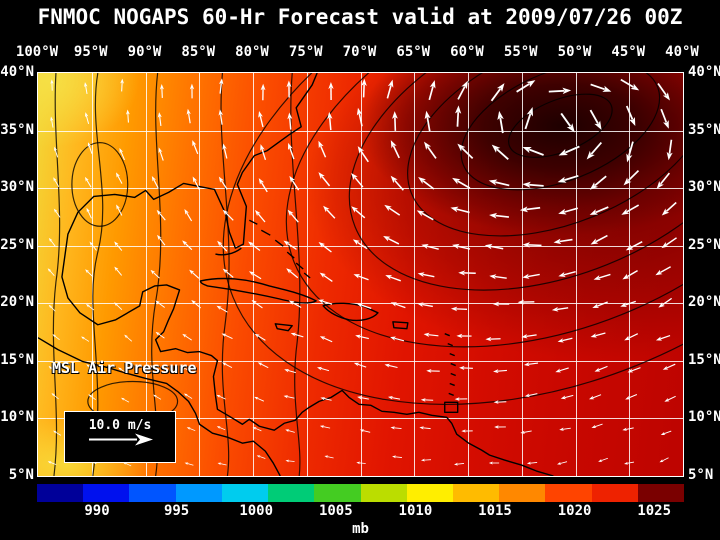  What do you see at coordinates (124, 368) in the screenshot?
I see `field-label: MSL Air Pressure` at bounding box center [124, 368].